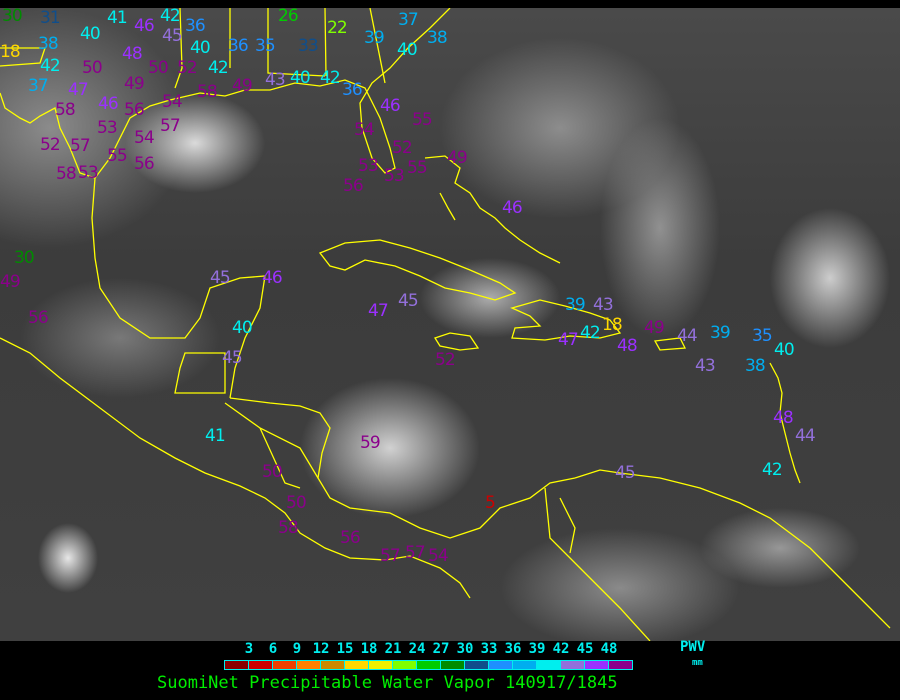 The height and width of the screenshot is (700, 900). I want to click on legend-tick-label: 39, so click(537, 649).